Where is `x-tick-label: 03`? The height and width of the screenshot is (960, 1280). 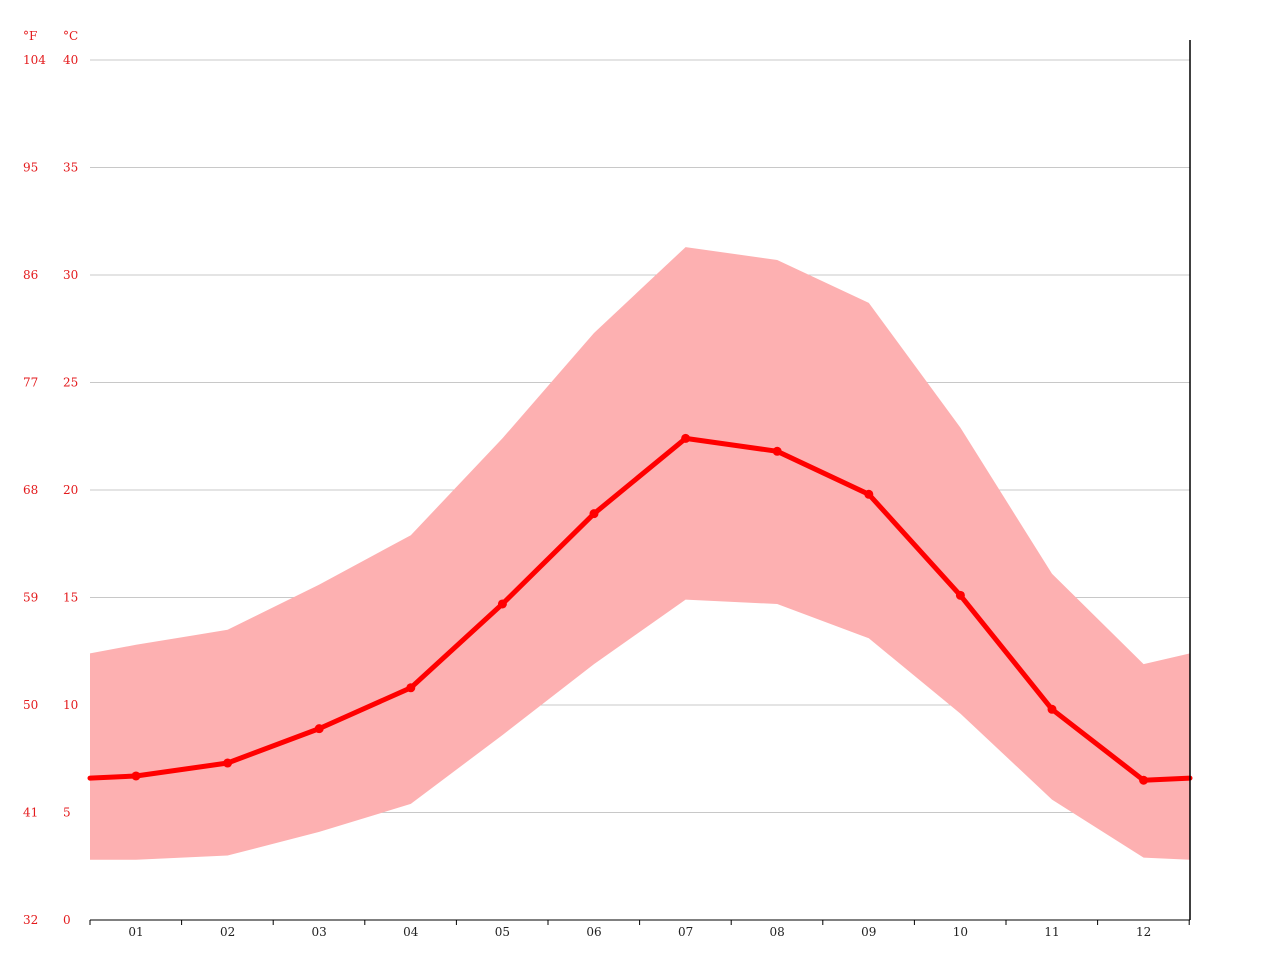
x-tick-label: 03 is located at coordinates (319, 932).